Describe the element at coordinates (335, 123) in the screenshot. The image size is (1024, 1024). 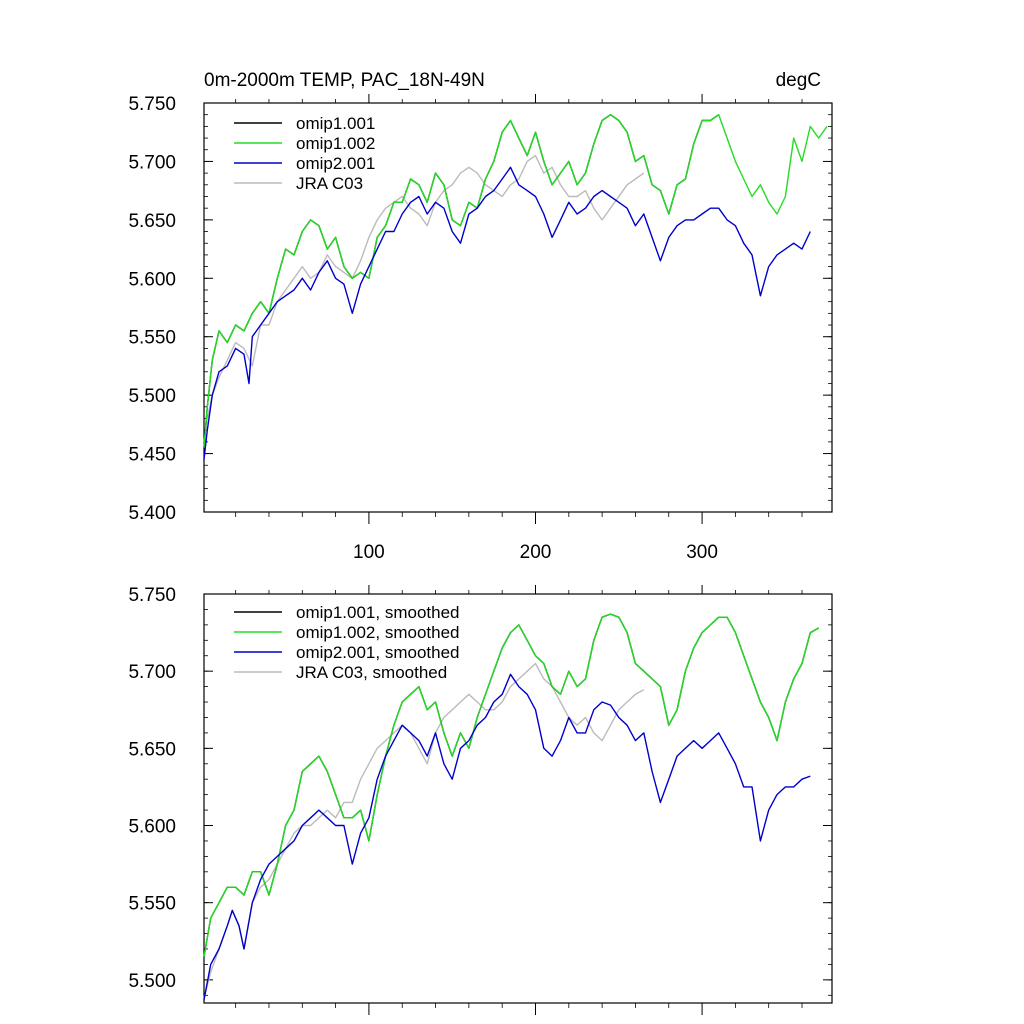
I see `legend-label: omip1.001` at that location.